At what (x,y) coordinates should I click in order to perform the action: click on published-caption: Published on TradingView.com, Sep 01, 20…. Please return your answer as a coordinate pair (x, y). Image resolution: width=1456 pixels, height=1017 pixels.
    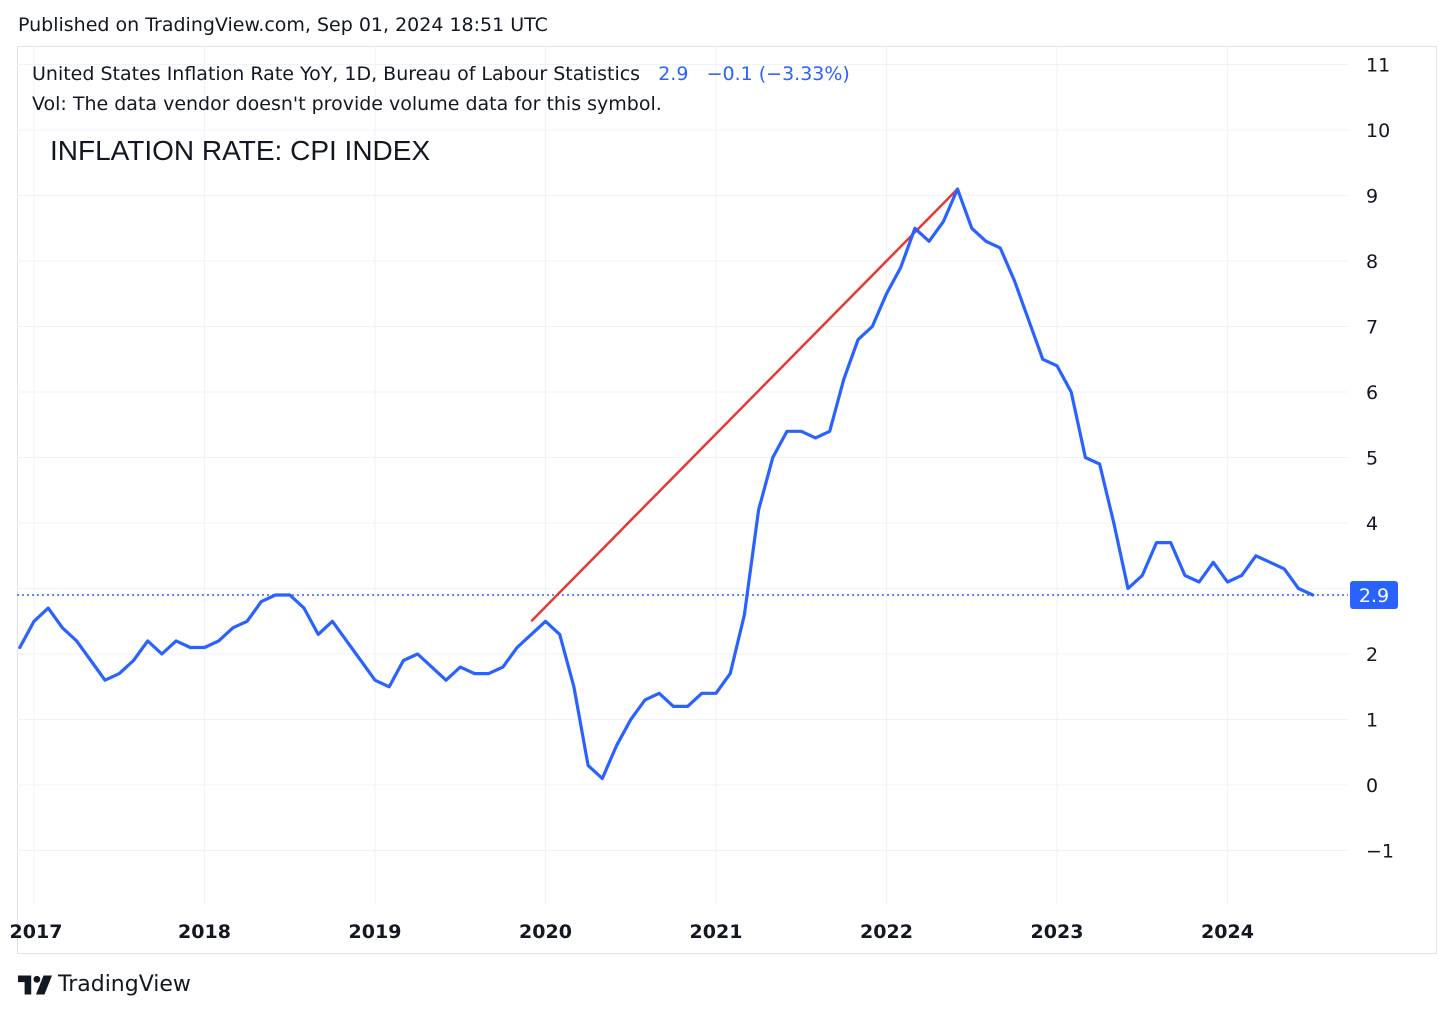
    Looking at the image, I should click on (283, 25).